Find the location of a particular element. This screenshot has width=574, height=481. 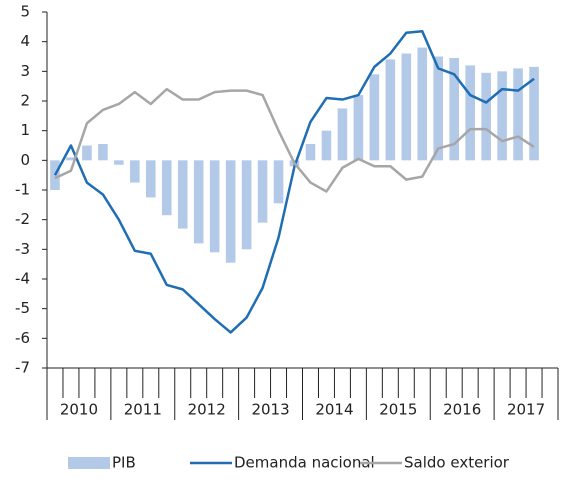

year-label: 2013 is located at coordinates (270, 410).